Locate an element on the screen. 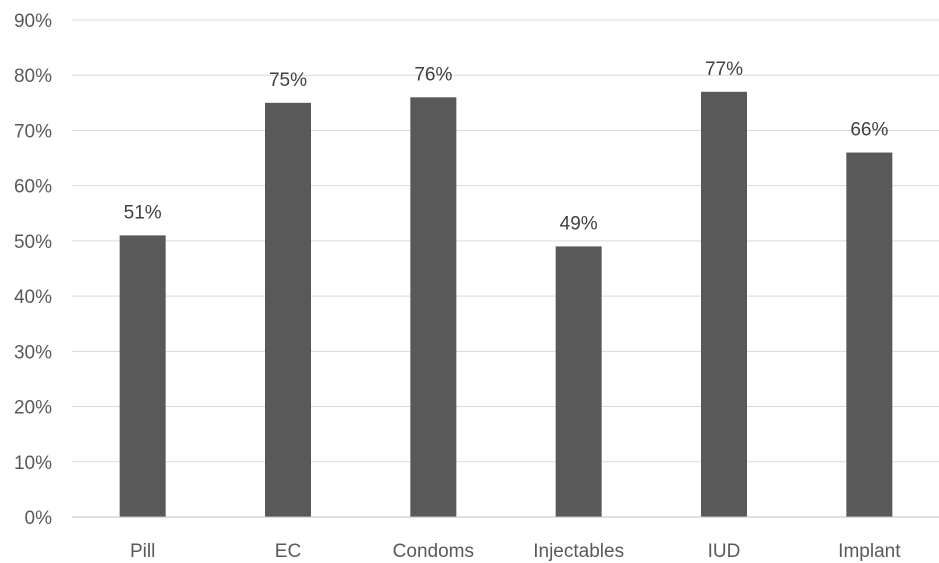 This screenshot has width=939, height=563. y-tick-label: 20% is located at coordinates (33, 408).